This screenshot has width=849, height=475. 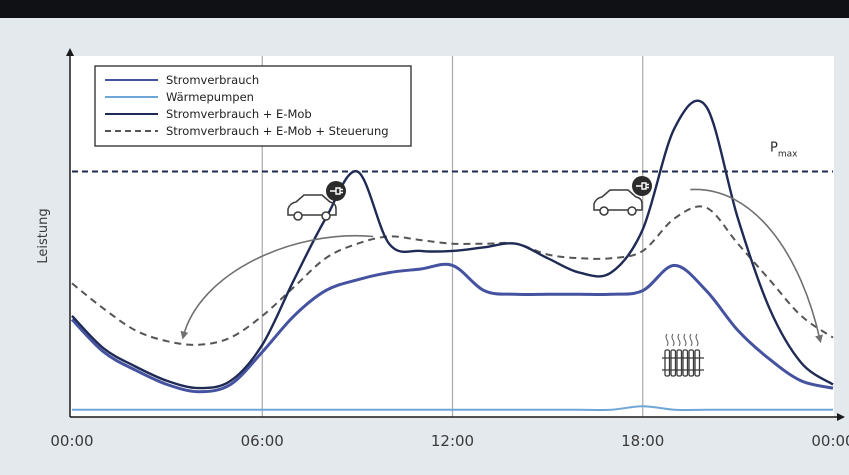 I want to click on shift-arrow-morning, so click(x=277, y=287).